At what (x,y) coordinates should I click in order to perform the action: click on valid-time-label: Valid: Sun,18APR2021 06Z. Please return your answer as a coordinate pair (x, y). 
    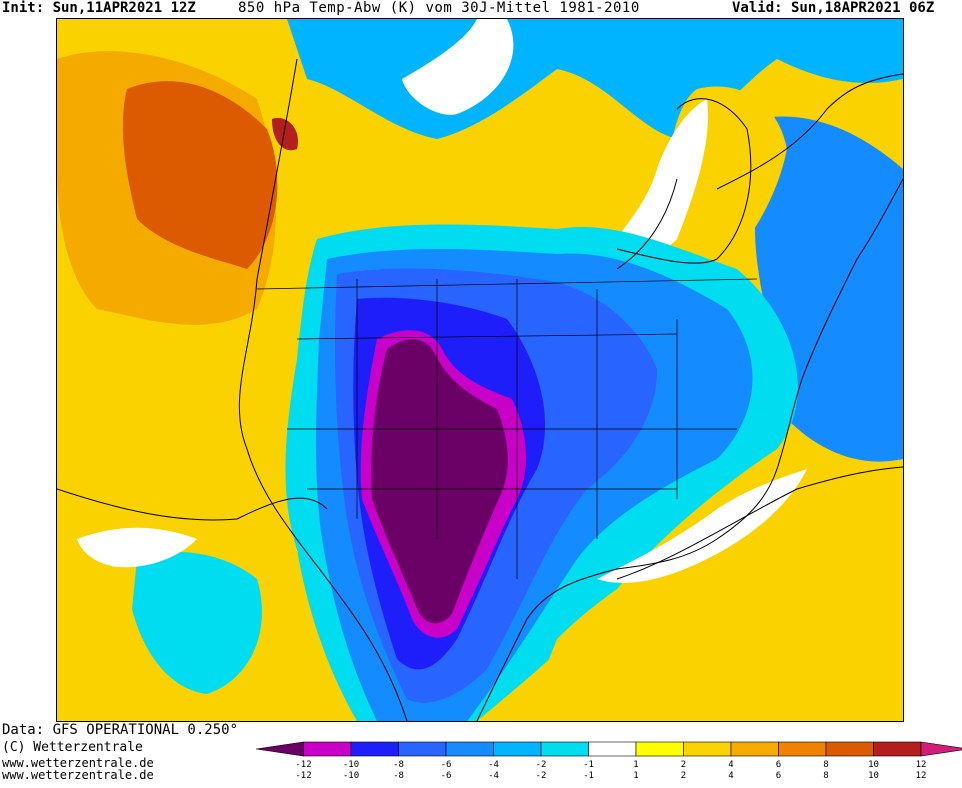
    Looking at the image, I should click on (833, 8).